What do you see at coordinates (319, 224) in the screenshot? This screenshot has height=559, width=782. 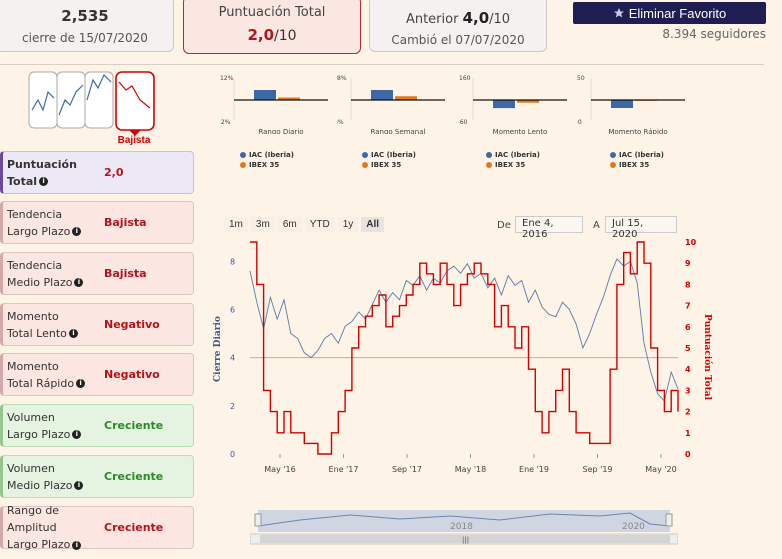 I see `range-ytd-button: YTD` at bounding box center [319, 224].